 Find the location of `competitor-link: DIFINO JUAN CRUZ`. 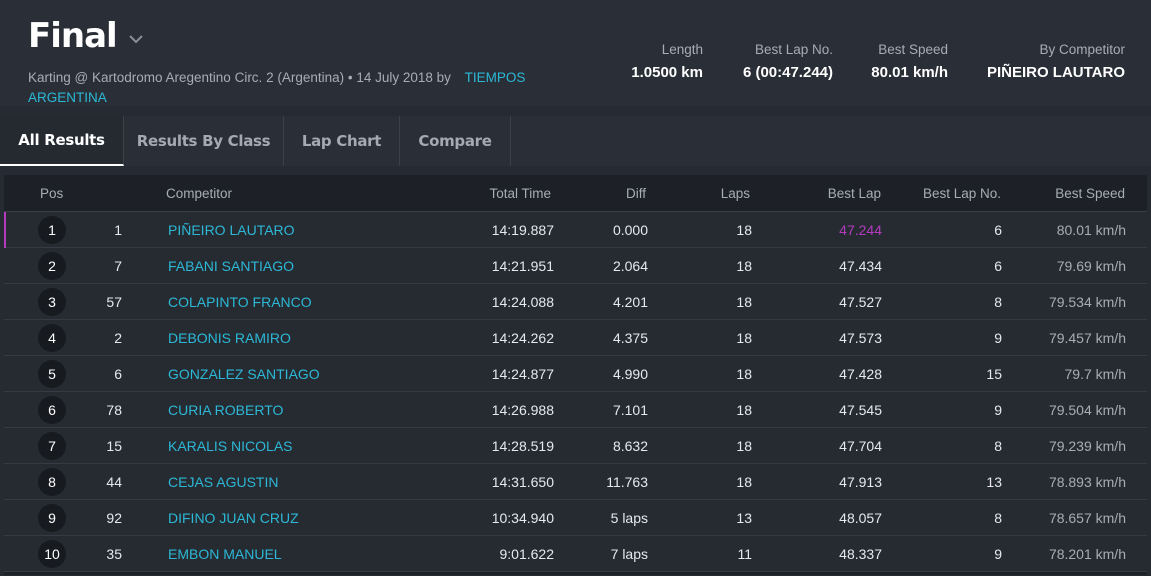

competitor-link: DIFINO JUAN CRUZ is located at coordinates (233, 518).